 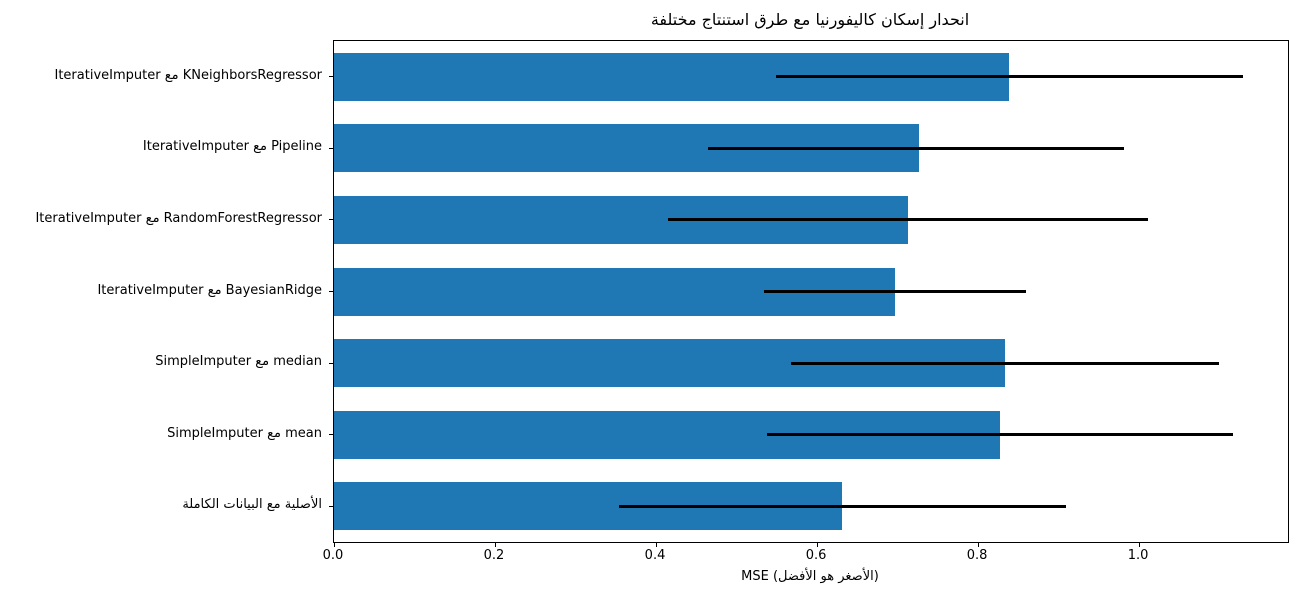 I want to click on y-tick-label: SimpleImputer مع mean, so click(x=244, y=433).